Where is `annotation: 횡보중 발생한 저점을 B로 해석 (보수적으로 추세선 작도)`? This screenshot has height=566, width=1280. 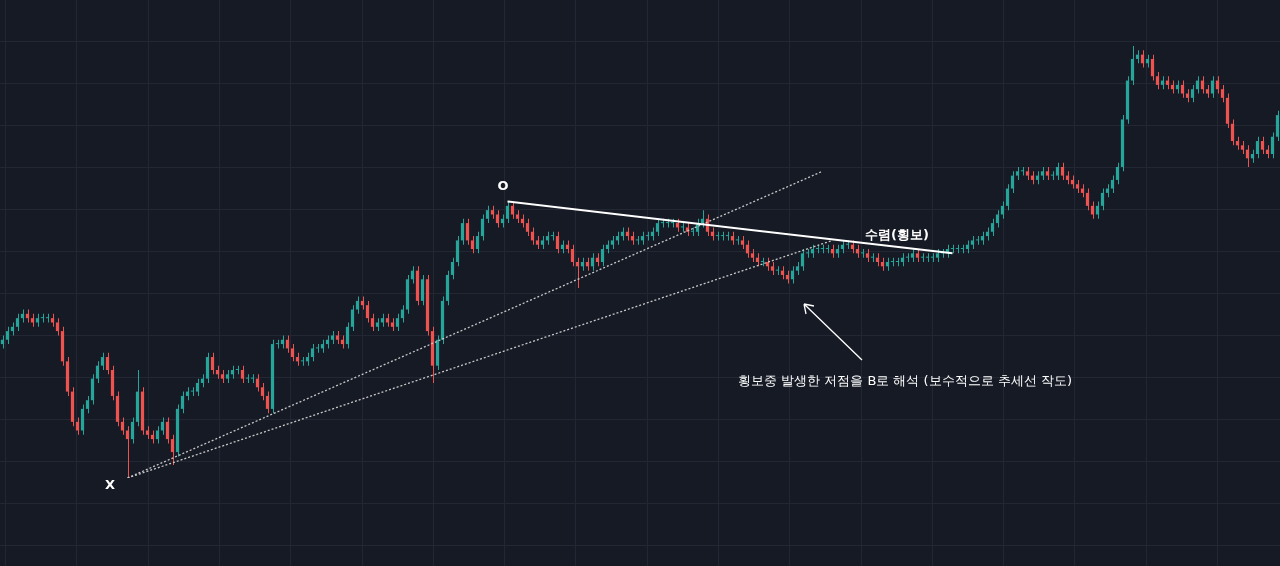
annotation: 횡보중 발생한 저점을 B로 해석 (보수적으로 추세선 작도) is located at coordinates (905, 381).